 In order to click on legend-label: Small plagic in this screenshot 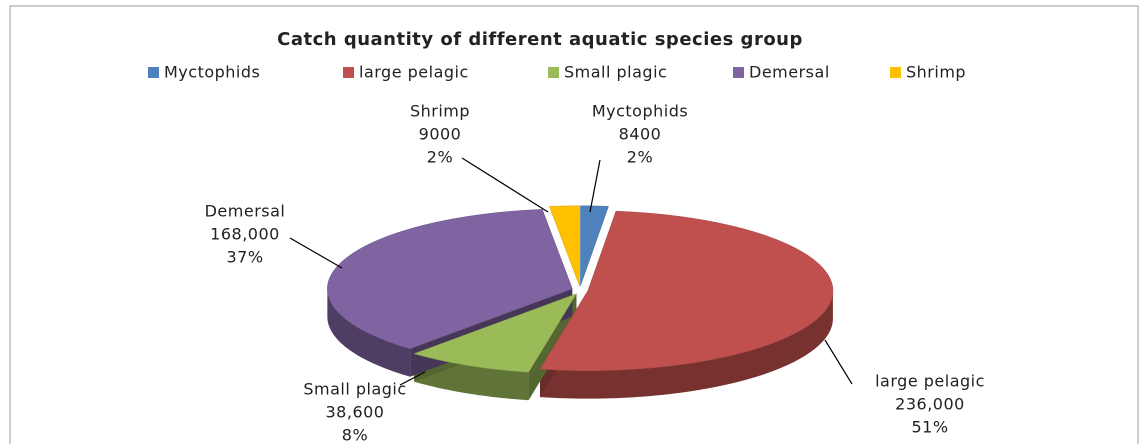, I will do `click(615, 72)`.